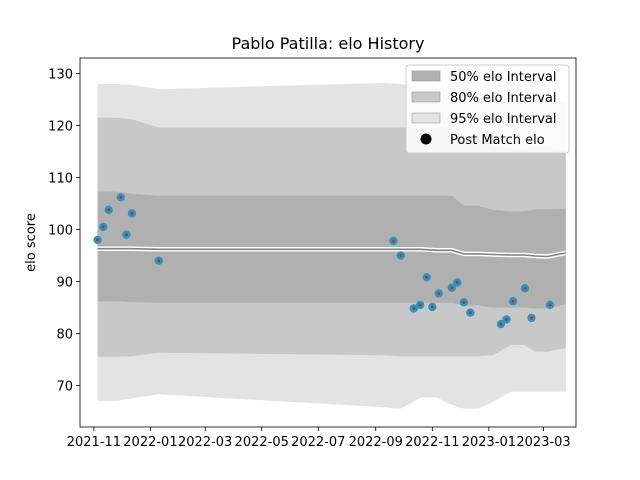 The width and height of the screenshot is (640, 480). Describe the element at coordinates (60, 179) in the screenshot. I see `y-tick-label: 110` at that location.